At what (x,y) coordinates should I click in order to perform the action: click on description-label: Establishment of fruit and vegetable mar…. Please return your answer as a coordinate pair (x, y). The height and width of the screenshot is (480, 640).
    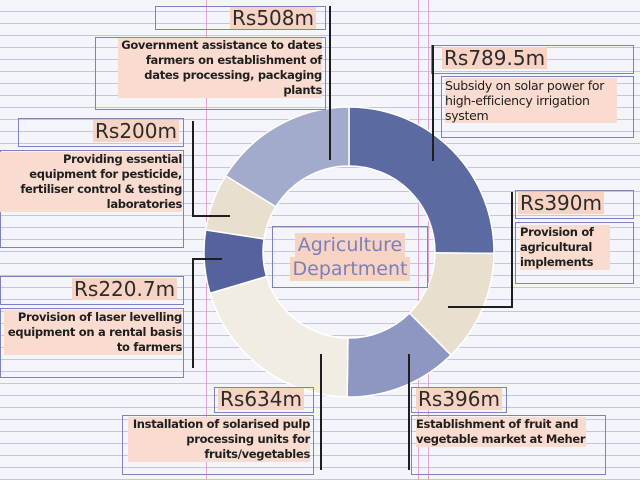
    Looking at the image, I should click on (501, 432).